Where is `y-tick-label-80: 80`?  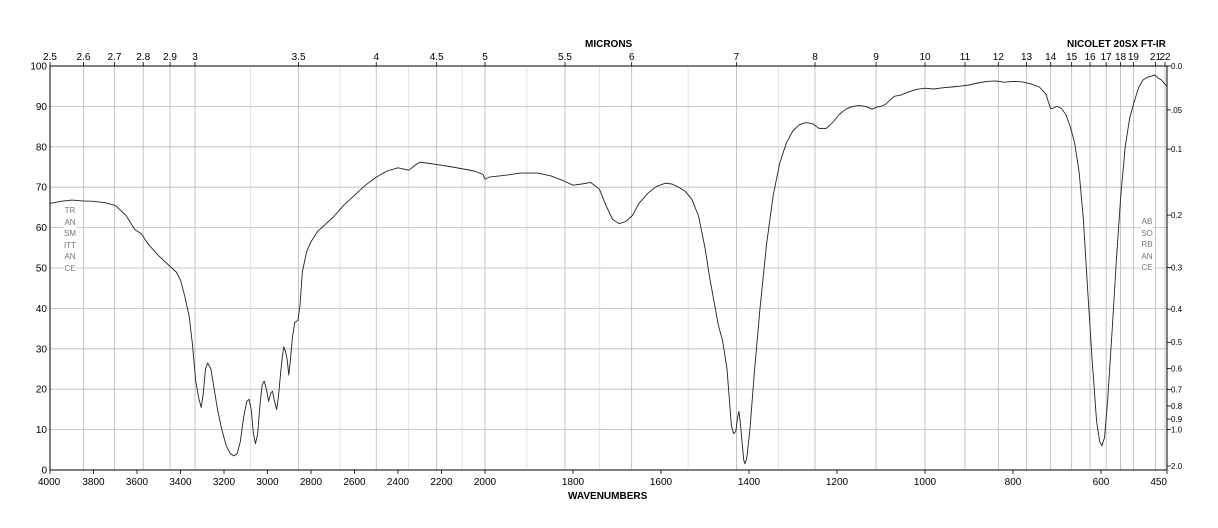 y-tick-label-80: 80 is located at coordinates (42, 147).